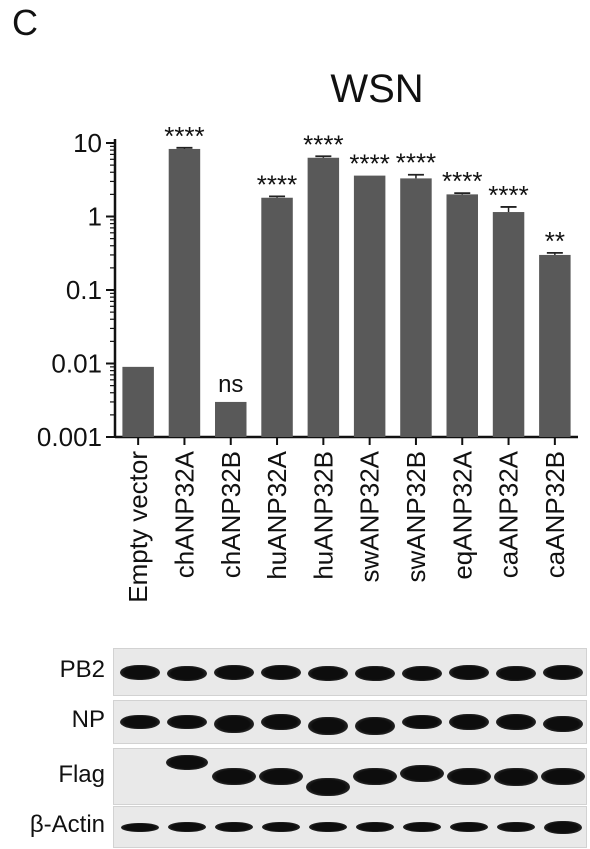 The image size is (590, 849). I want to click on y-tick-label: 0.01, so click(76, 364).